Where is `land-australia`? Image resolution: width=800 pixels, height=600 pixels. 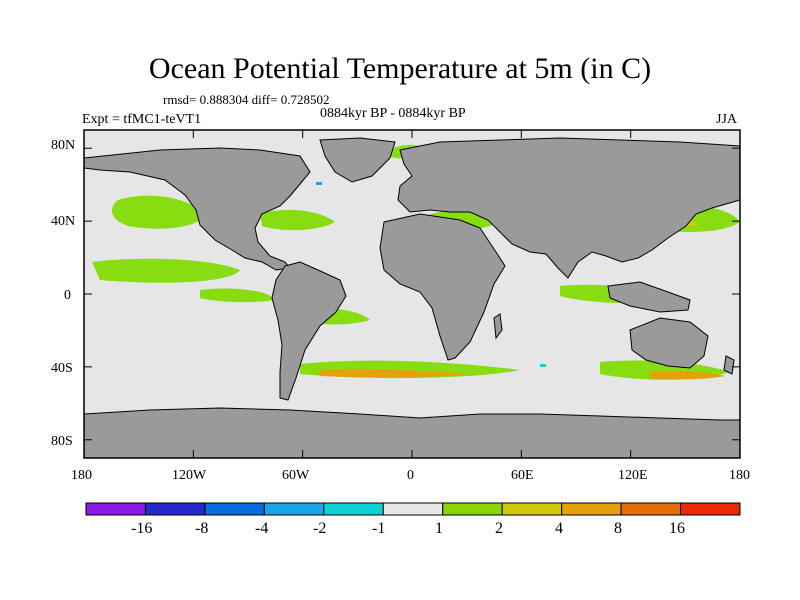
land-australia is located at coordinates (669, 343).